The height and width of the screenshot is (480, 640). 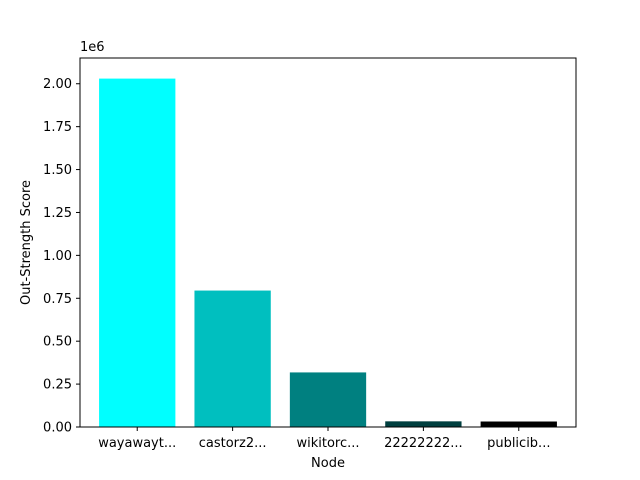 I want to click on y-offset-label: 1e6, so click(x=92, y=47).